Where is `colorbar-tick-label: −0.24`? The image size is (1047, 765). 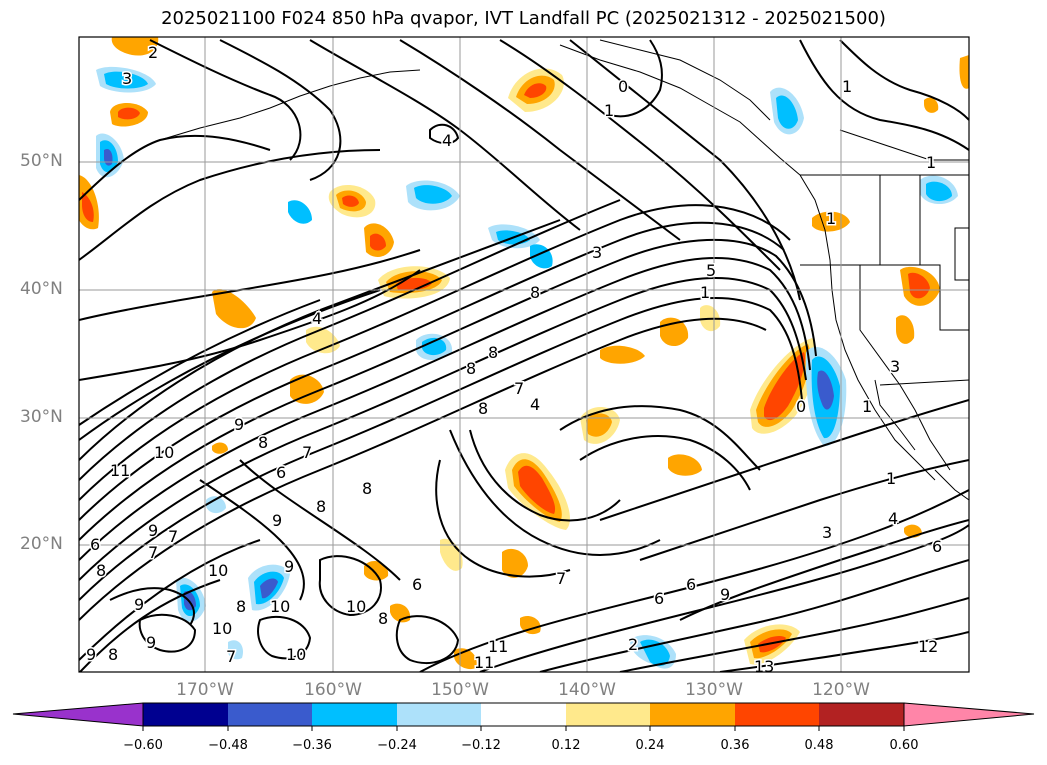 colorbar-tick-label: −0.24 is located at coordinates (397, 745).